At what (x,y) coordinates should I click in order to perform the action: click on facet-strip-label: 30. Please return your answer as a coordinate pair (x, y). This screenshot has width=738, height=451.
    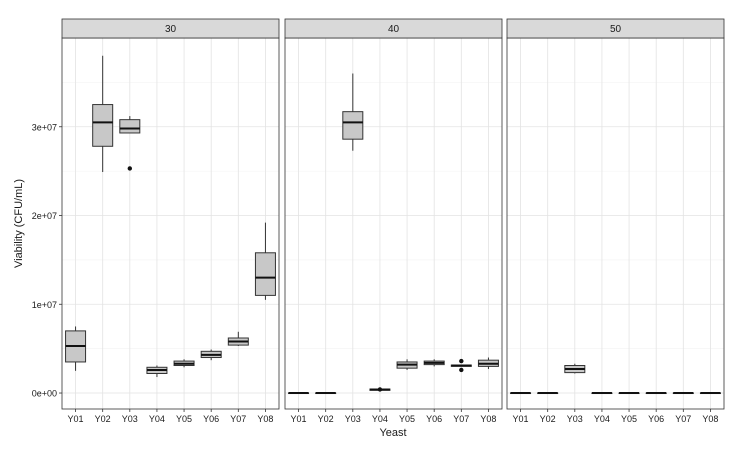
    Looking at the image, I should click on (171, 29).